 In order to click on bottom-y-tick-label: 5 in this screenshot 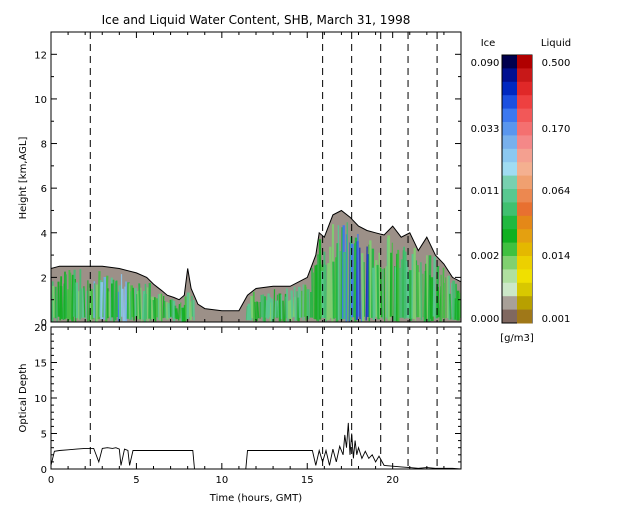, I will do `click(44, 435)`.